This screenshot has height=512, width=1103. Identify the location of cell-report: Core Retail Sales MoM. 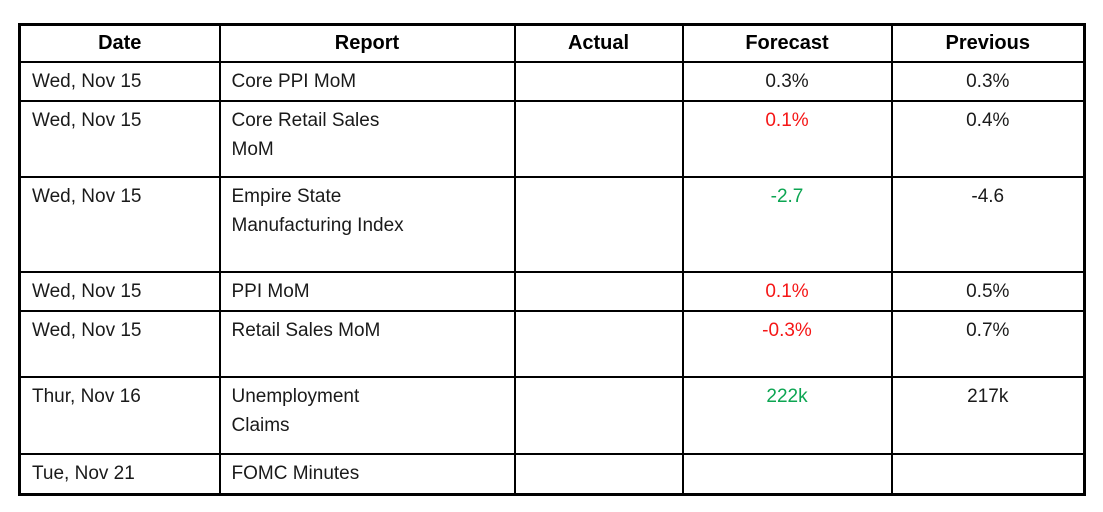
(367, 138).